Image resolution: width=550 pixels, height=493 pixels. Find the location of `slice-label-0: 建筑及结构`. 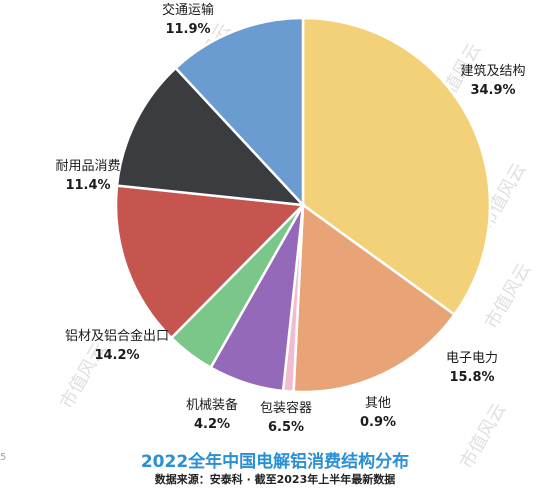

slice-label-0: 建筑及结构 is located at coordinates (492, 71).